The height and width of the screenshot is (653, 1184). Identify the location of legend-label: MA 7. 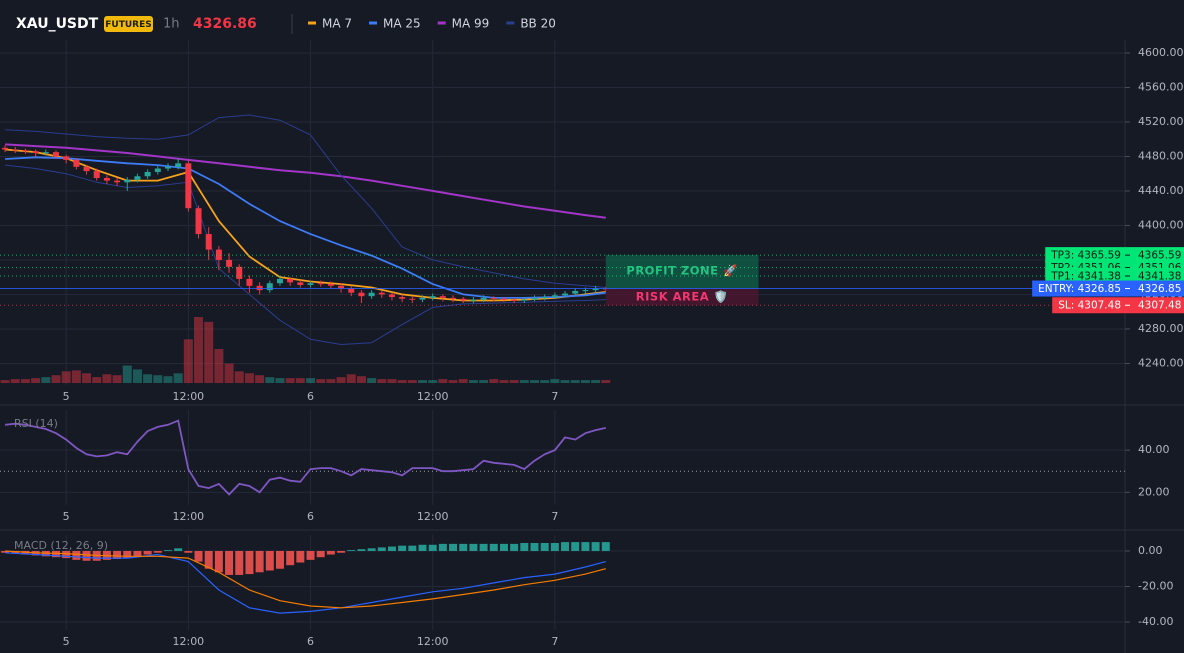
(337, 24).